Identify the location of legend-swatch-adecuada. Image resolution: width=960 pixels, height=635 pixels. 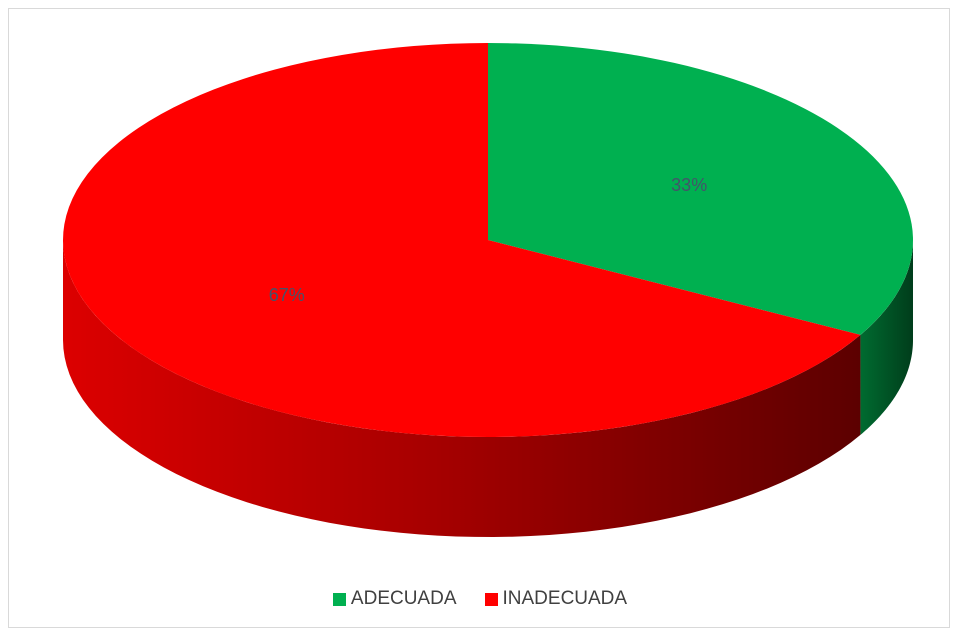
(339, 599).